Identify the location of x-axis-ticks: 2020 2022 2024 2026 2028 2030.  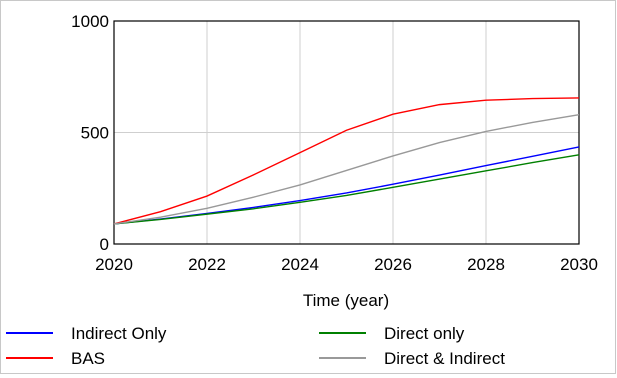
(346, 264).